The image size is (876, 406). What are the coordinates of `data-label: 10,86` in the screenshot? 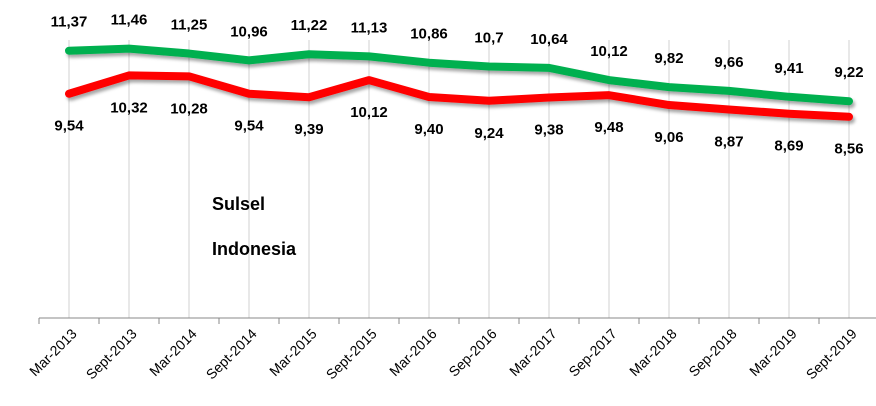 It's located at (429, 34).